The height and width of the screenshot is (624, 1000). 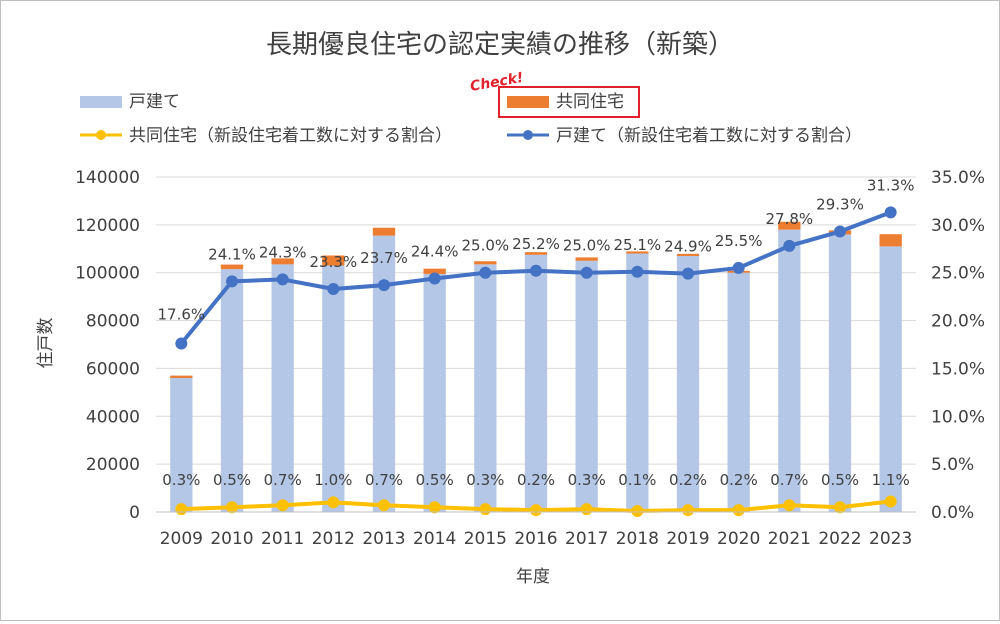 I want to click on right-axis-tick-label: 25.0%, so click(x=958, y=274).